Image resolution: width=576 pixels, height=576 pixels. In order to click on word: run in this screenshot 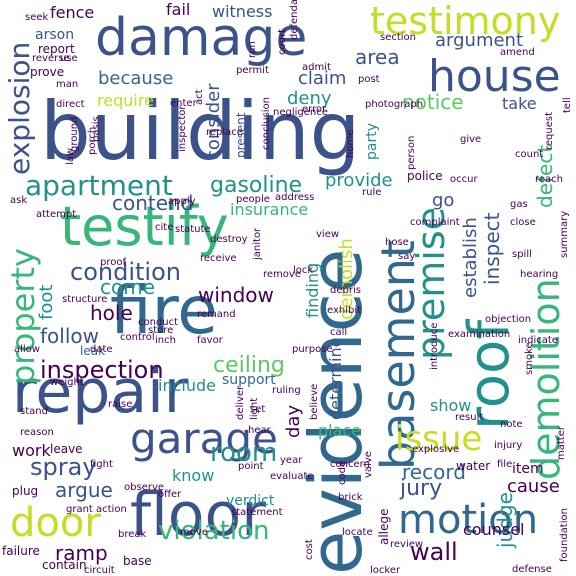, I will do `click(252, 49)`.